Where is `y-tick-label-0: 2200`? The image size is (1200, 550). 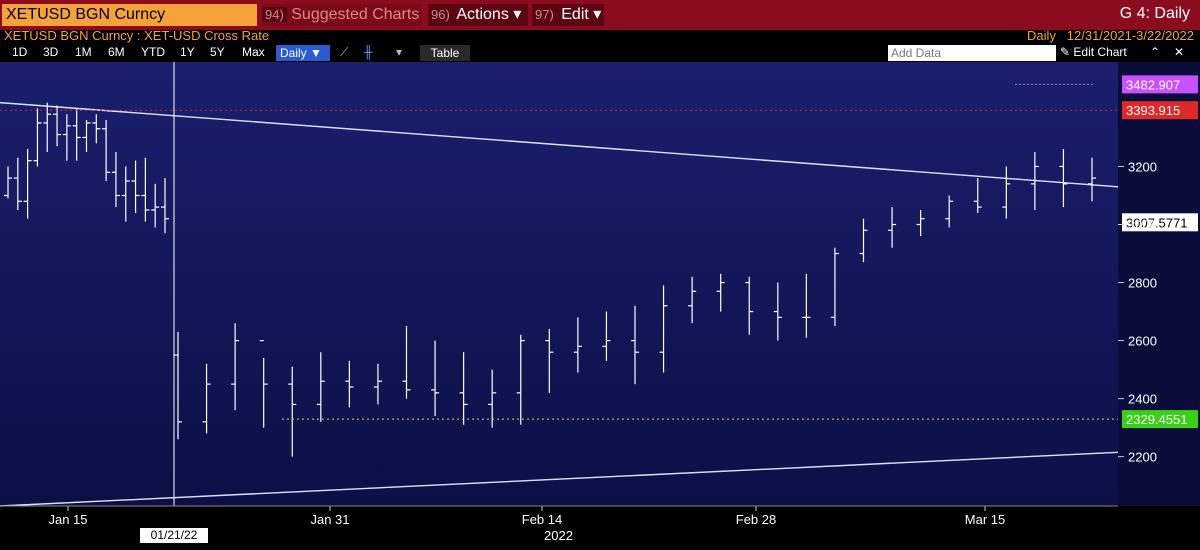 y-tick-label-0: 2200 is located at coordinates (1142, 457).